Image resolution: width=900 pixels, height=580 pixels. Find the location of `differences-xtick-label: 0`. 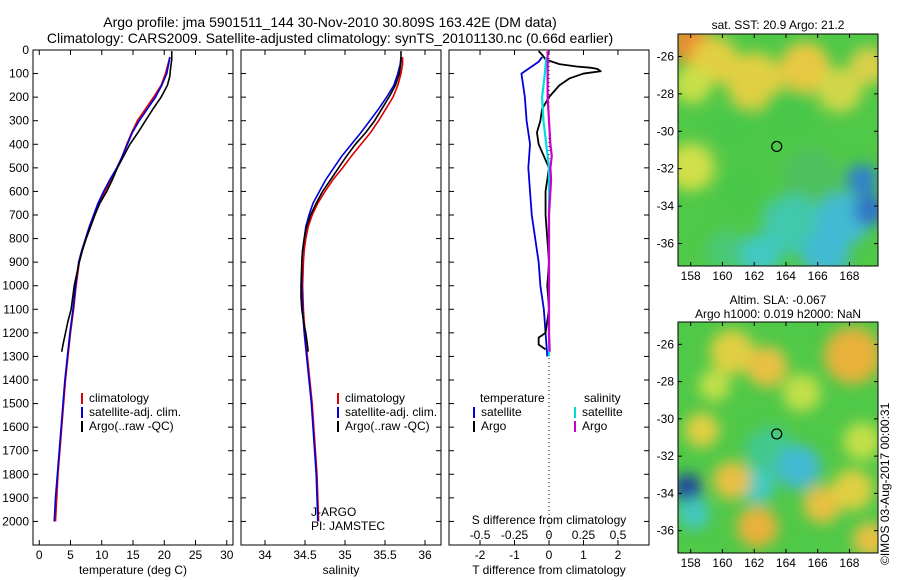

differences-xtick-label: 0 is located at coordinates (549, 555).